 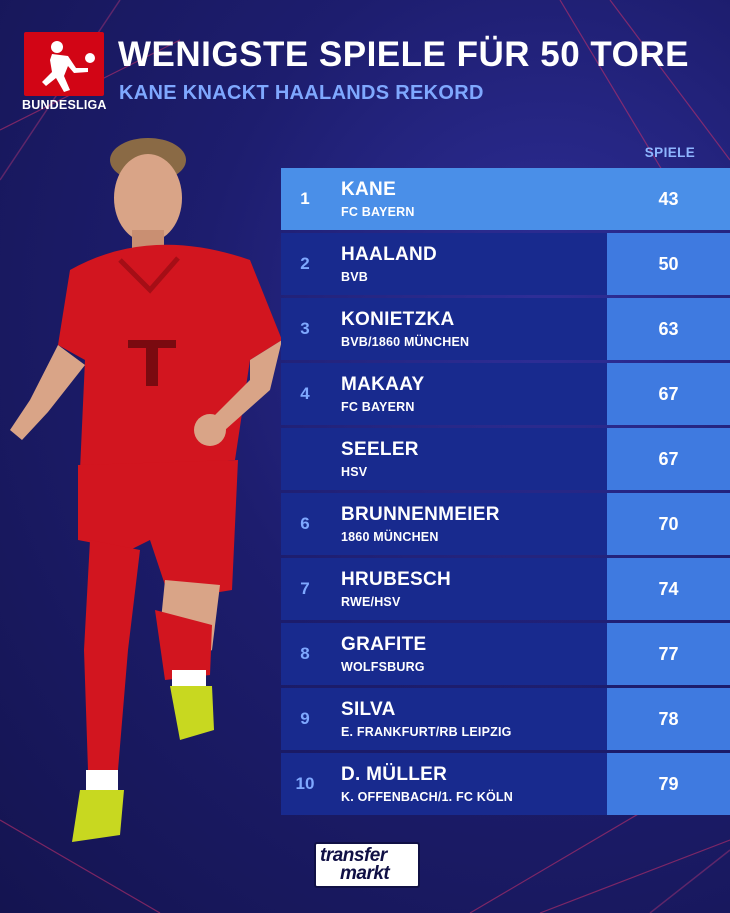 What do you see at coordinates (505, 654) in the screenshot?
I see `table-row: 8 GRAFITE WOLFSBURG 77` at bounding box center [505, 654].